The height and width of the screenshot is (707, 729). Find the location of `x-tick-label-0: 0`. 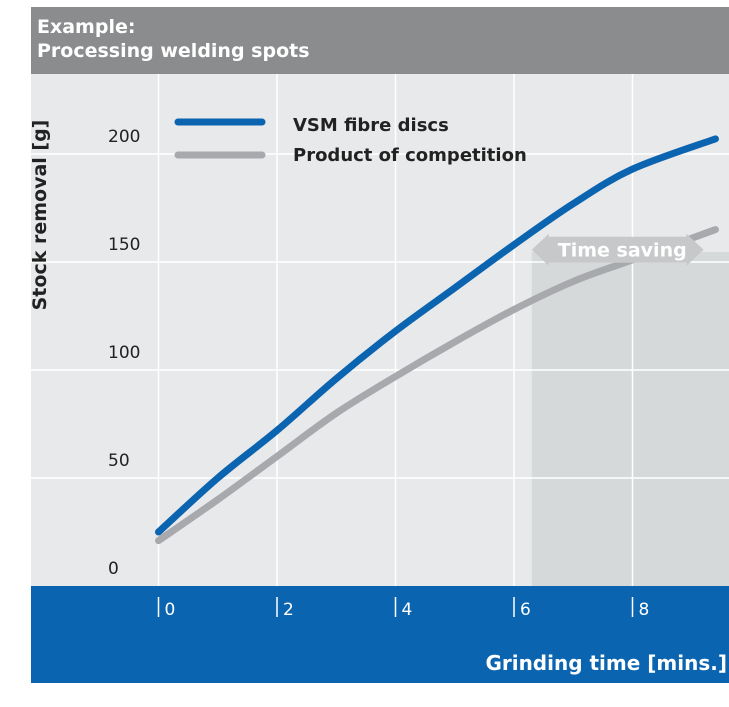

x-tick-label-0: 0 is located at coordinates (170, 610).